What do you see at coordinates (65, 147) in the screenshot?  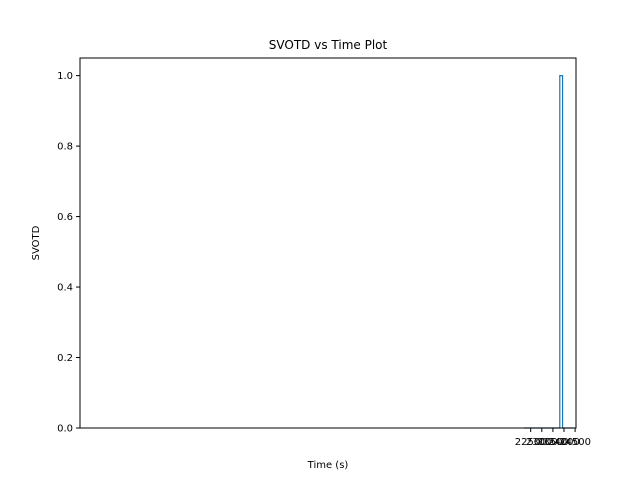 I see `y-tick-label: 0.8` at bounding box center [65, 147].